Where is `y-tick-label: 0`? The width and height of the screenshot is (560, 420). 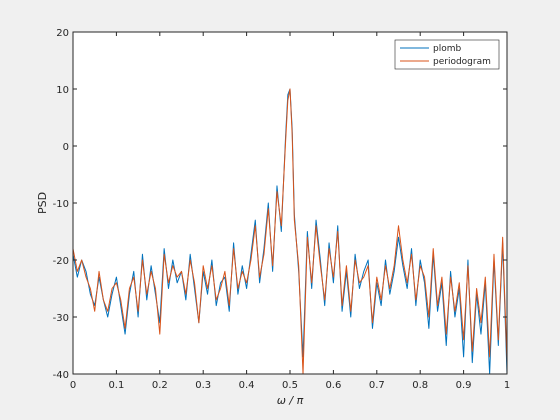 y-tick-label: 0 is located at coordinates (66, 147).